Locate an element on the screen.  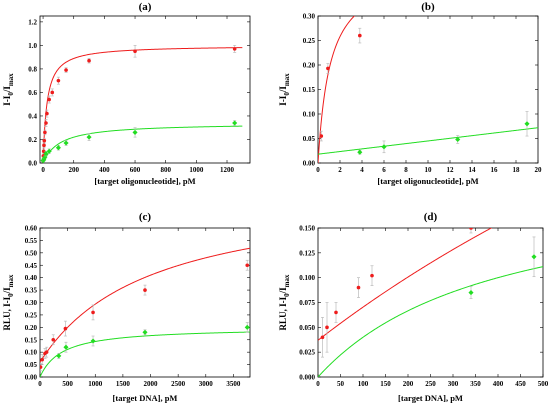
y-tick-label: 0.2 is located at coordinates (32, 140).